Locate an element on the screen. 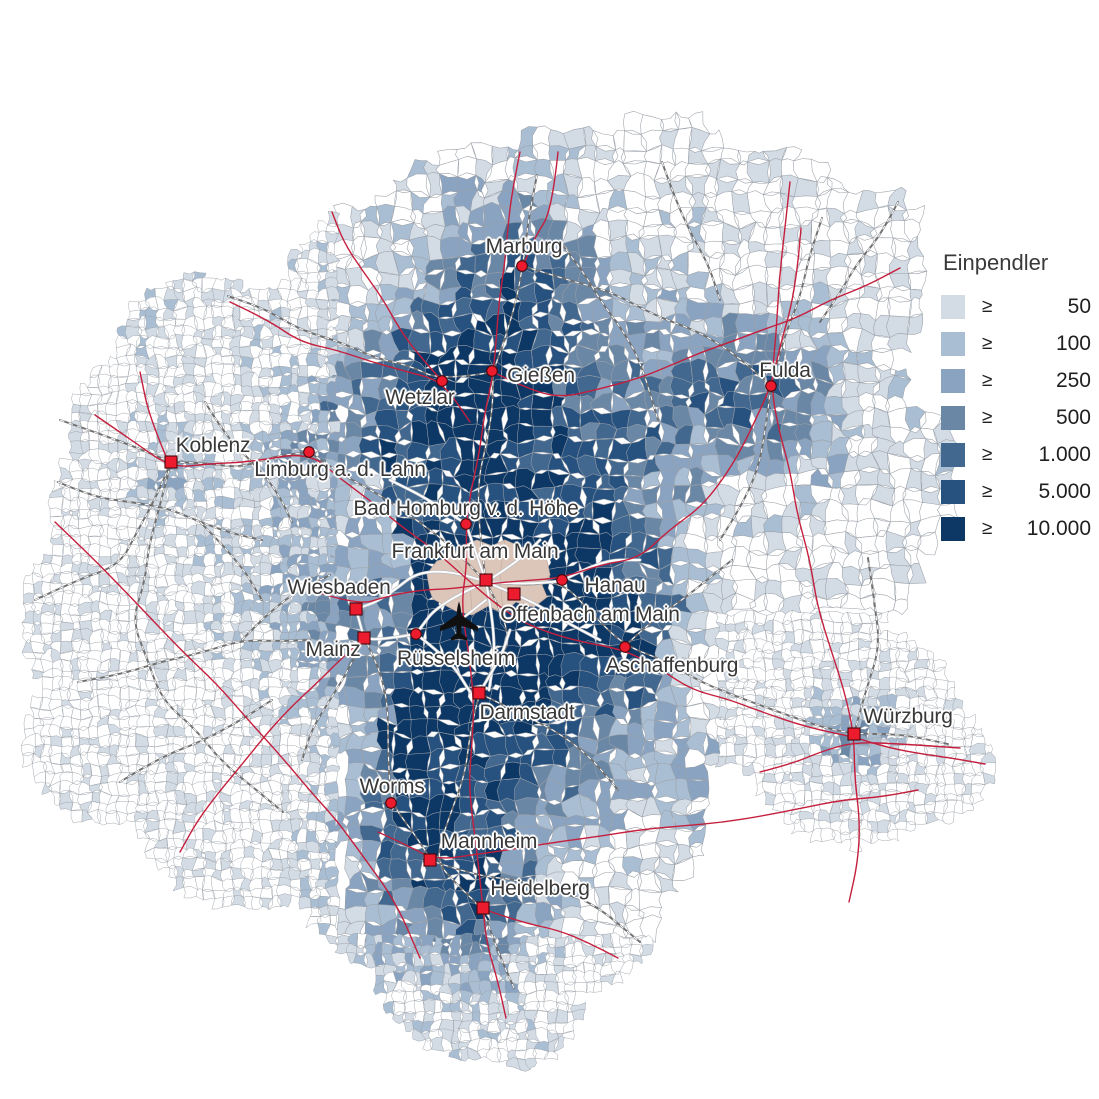 The image size is (1099, 1099). city-marker-limburg is located at coordinates (309, 452).